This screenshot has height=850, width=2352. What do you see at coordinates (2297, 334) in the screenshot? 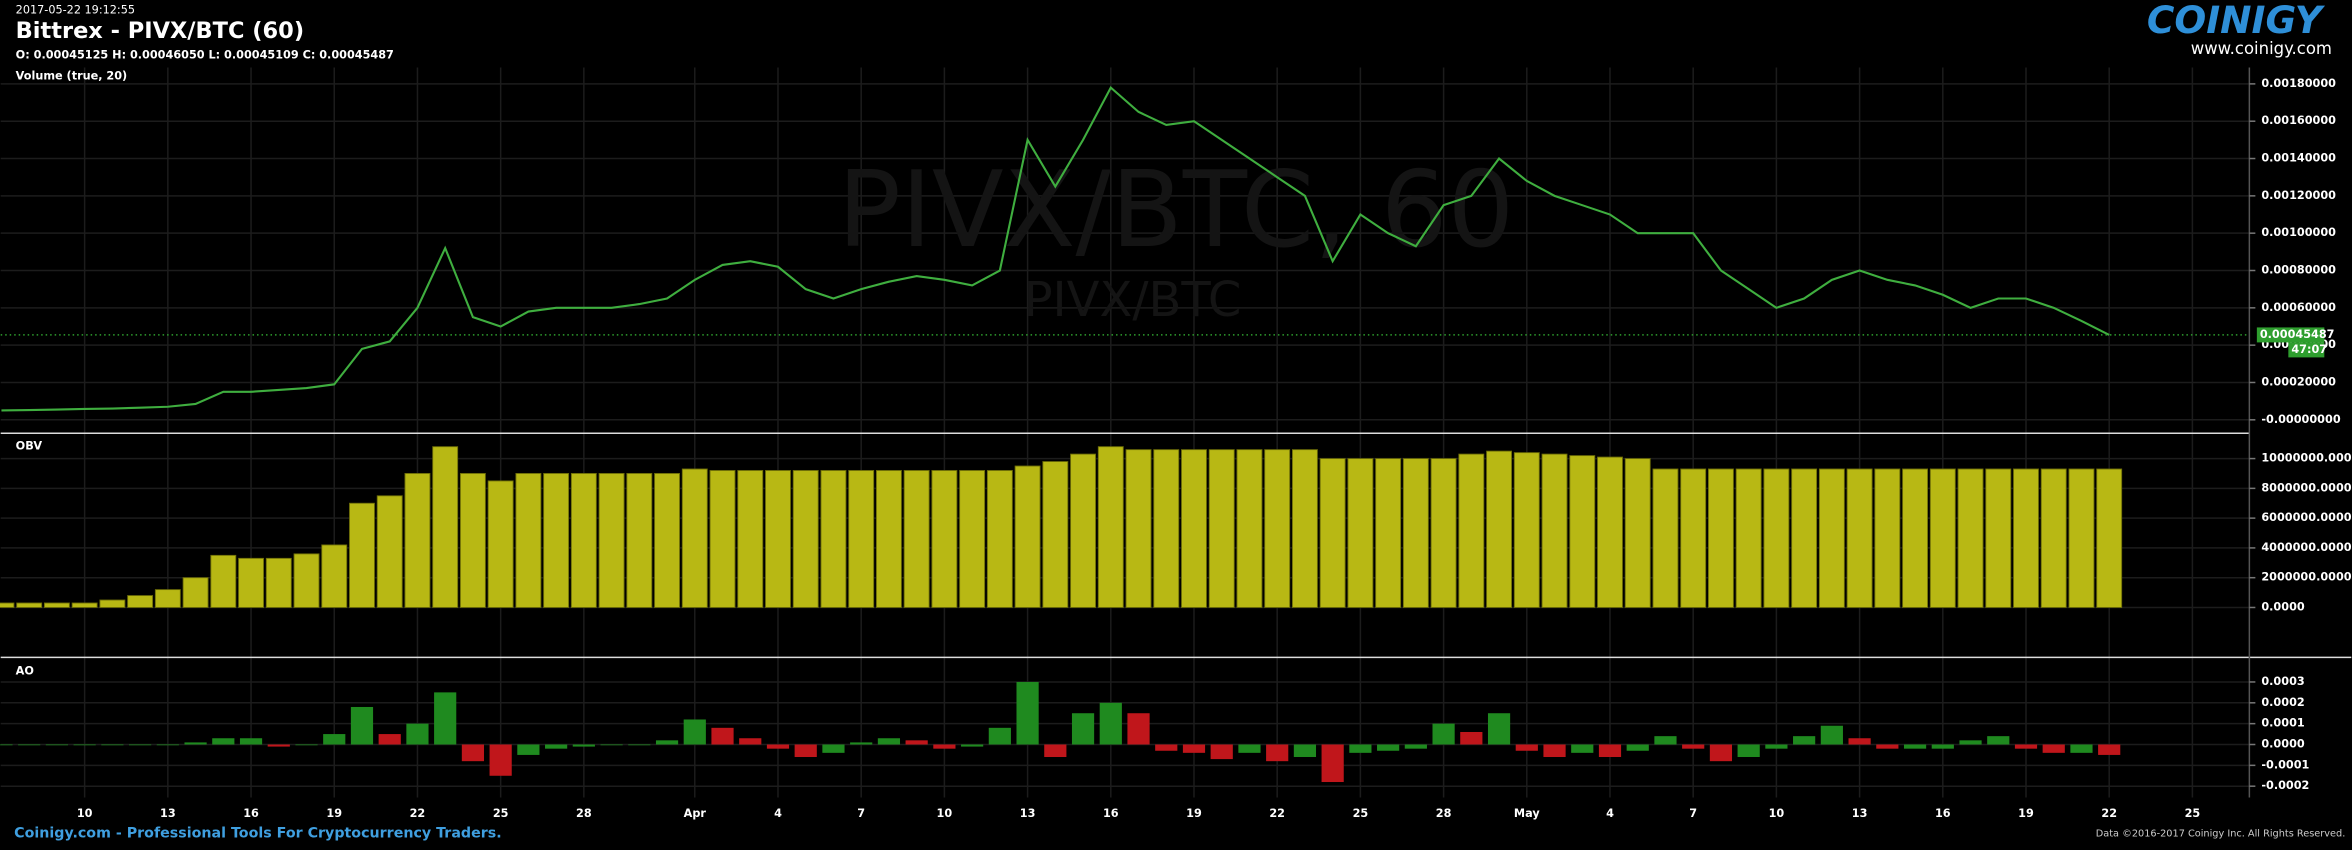
I see `last-price-label: 0.00045487` at bounding box center [2297, 334].